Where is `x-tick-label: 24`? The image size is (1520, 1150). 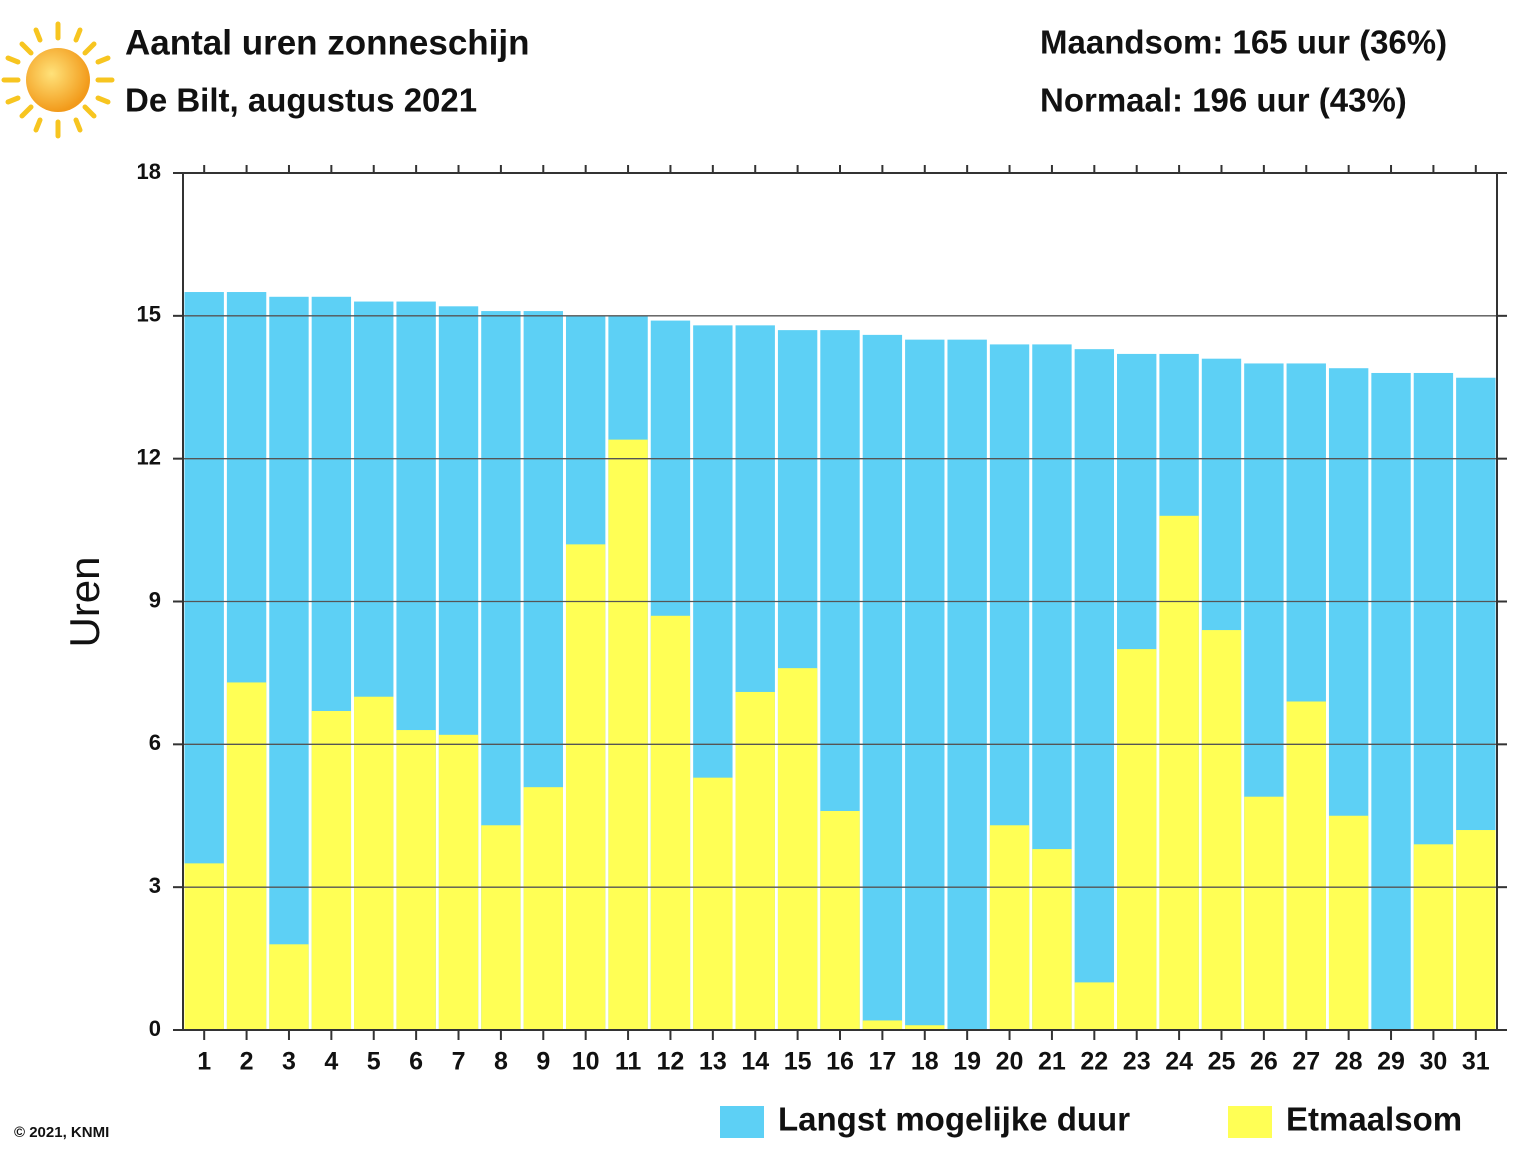
x-tick-label: 24 is located at coordinates (1179, 1062).